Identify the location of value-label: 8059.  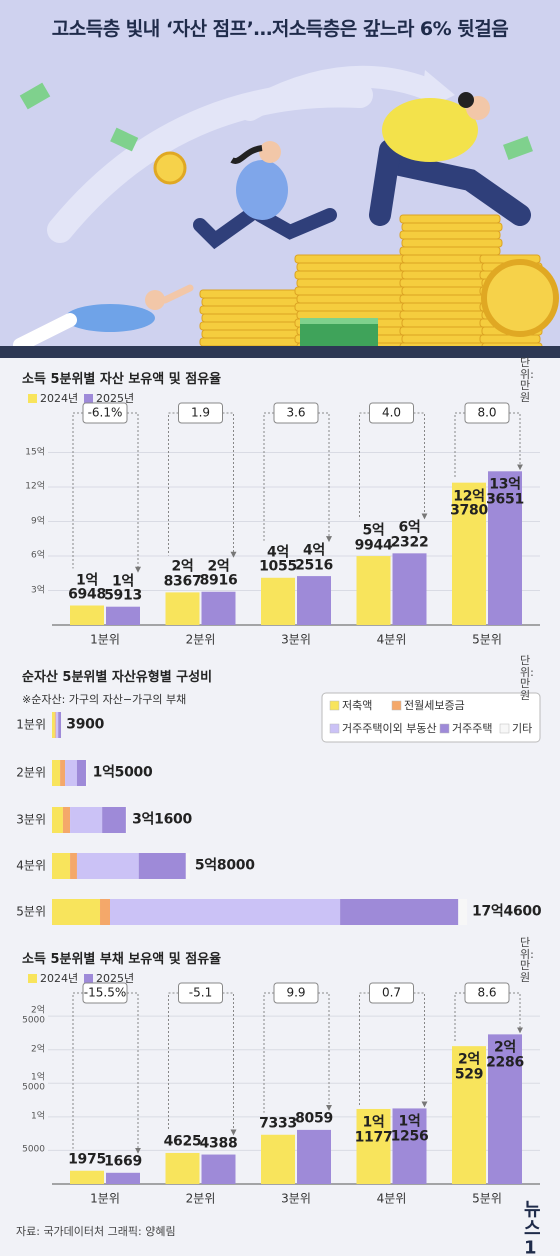
(314, 1119).